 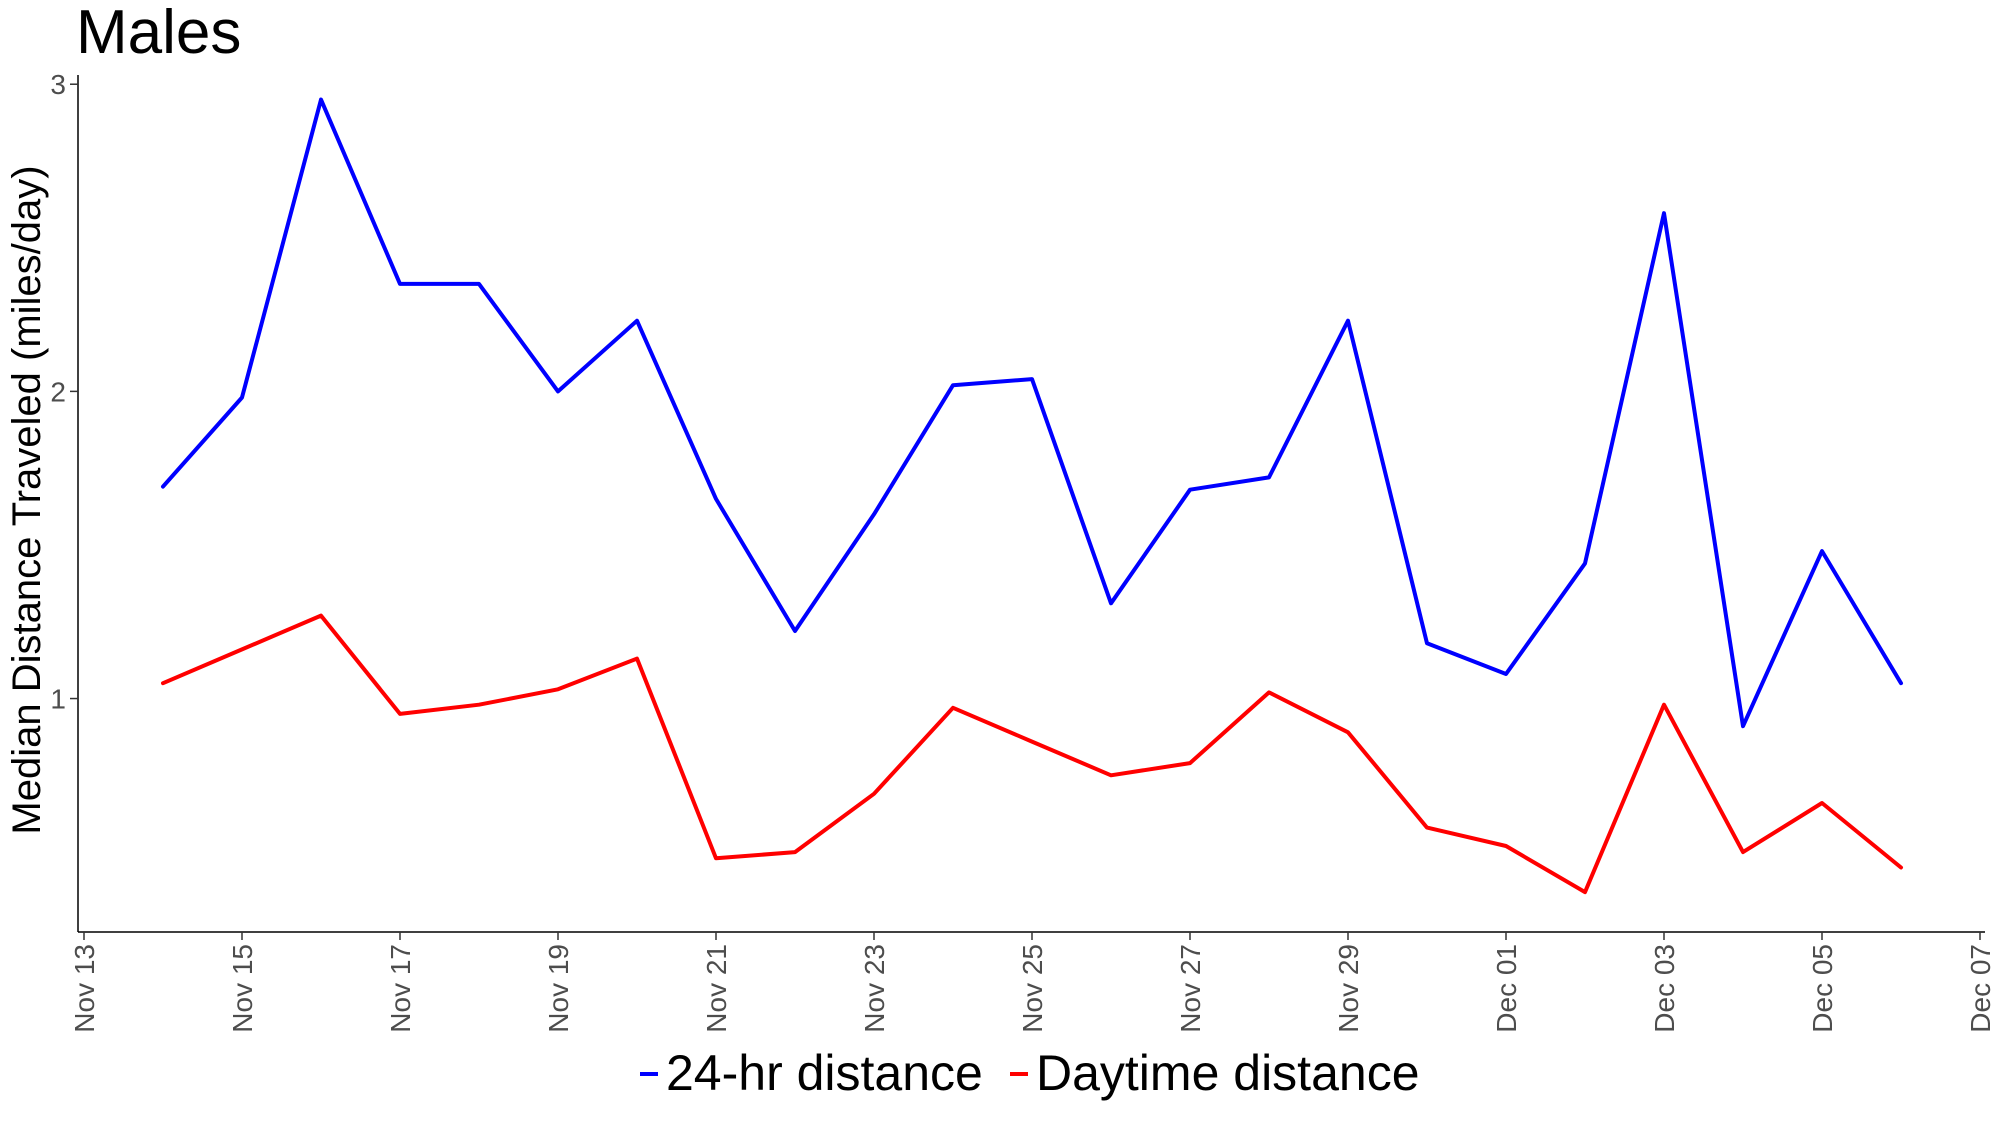 I want to click on legend: 24-hr distance Daytime distance, so click(x=1030, y=1073).